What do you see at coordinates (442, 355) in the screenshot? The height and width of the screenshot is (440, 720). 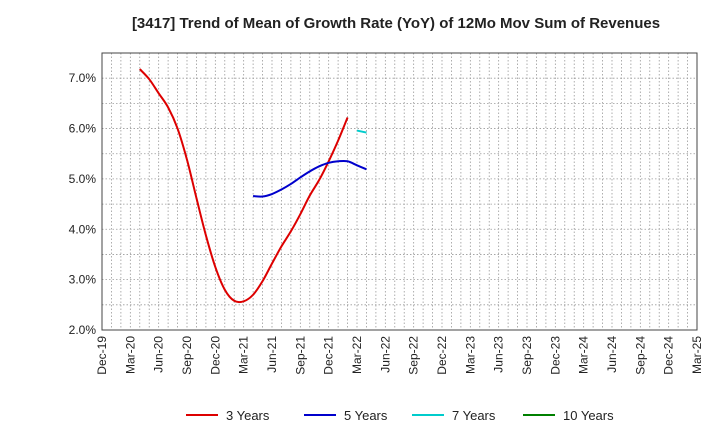 I see `x-tick-label: Dec-22` at bounding box center [442, 355].